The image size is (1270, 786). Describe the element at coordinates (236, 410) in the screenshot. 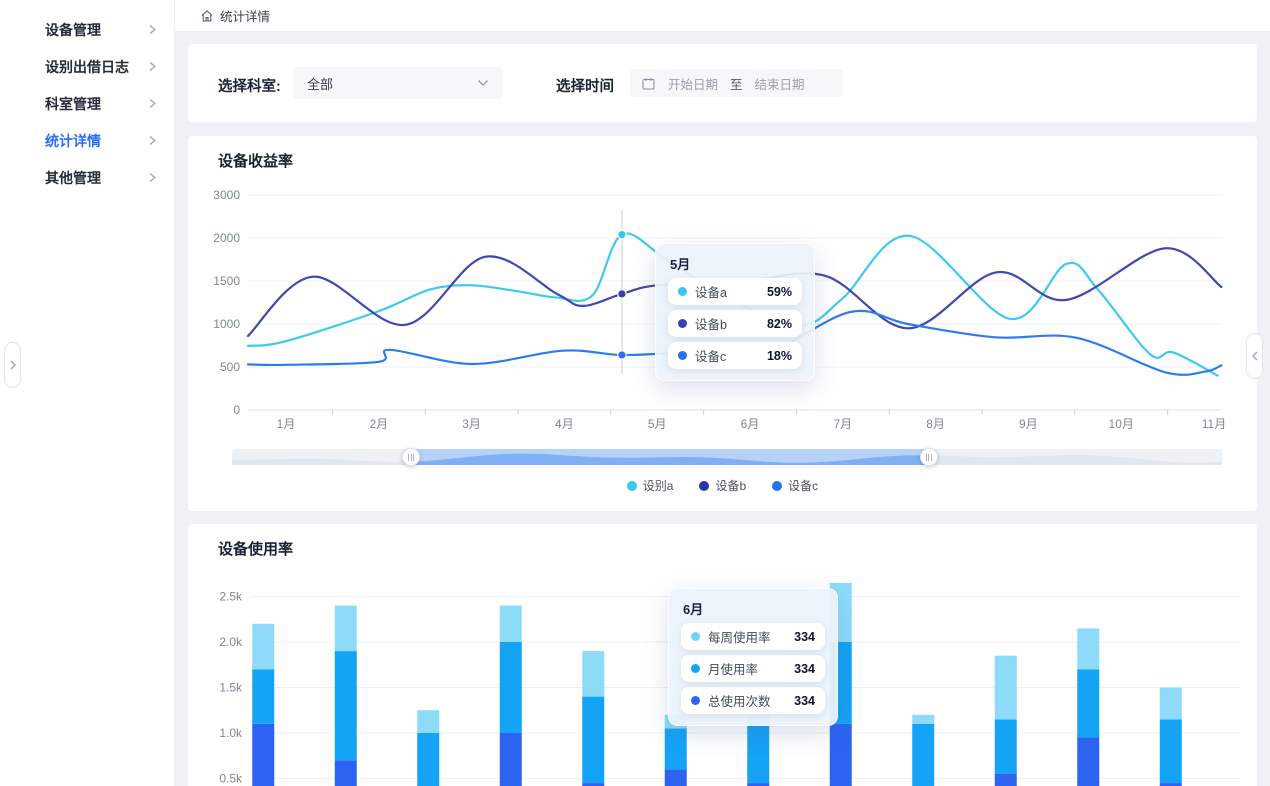

I see `svg-text: 0` at that location.